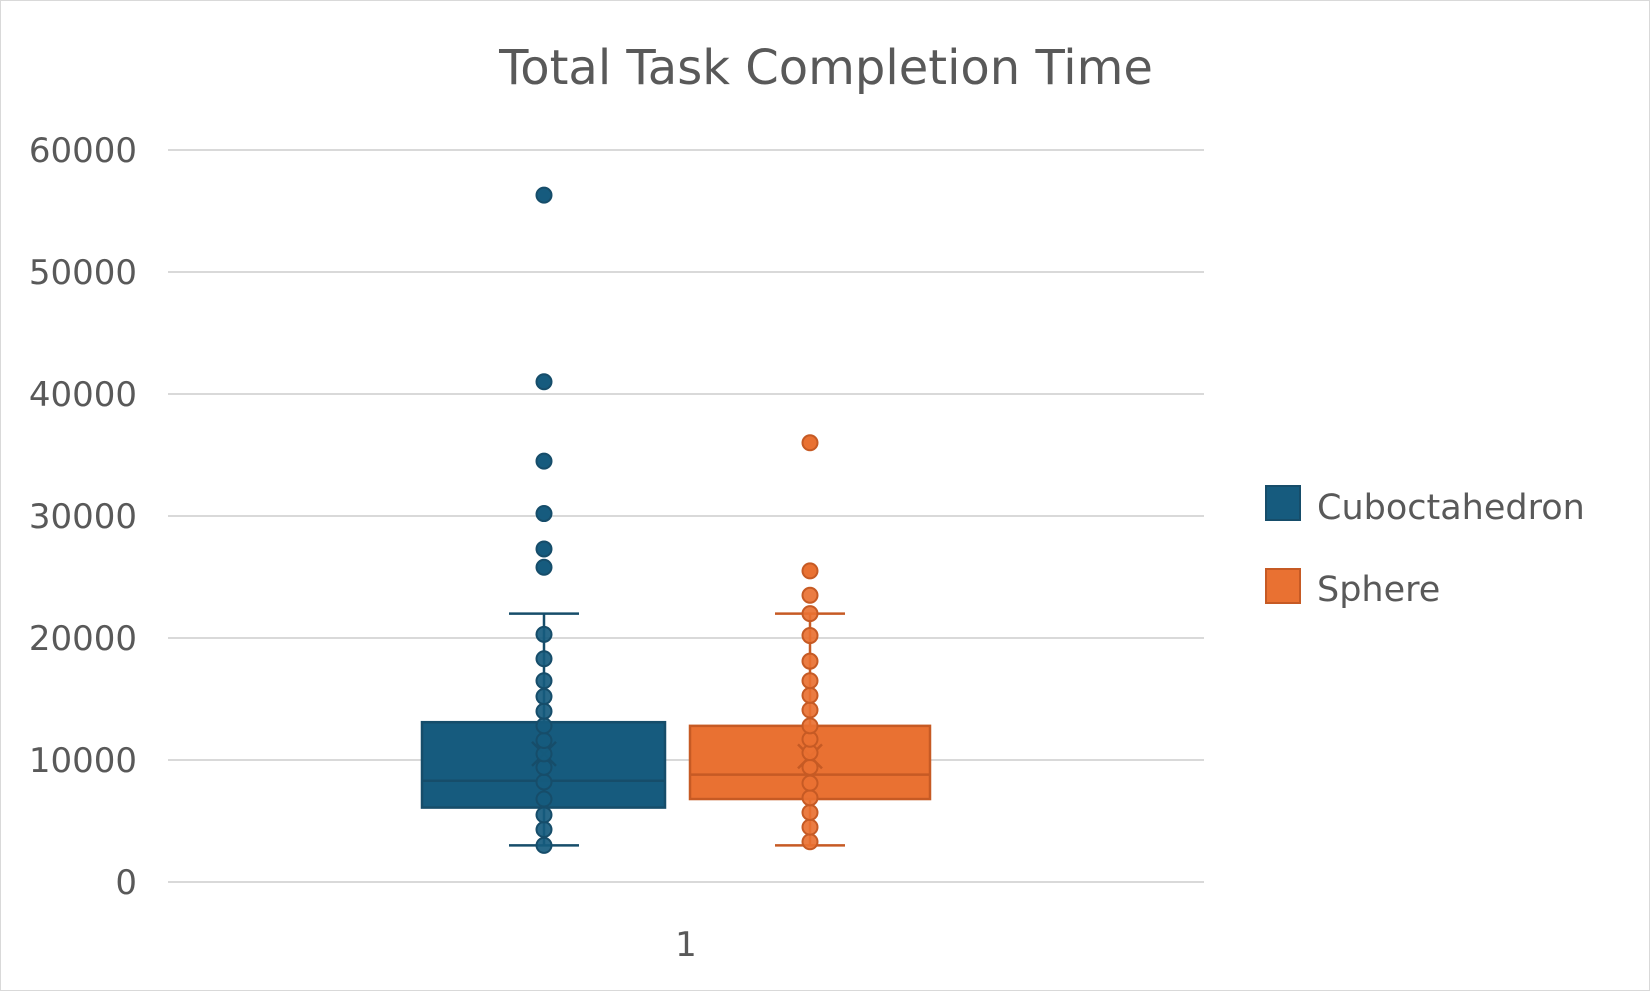 The width and height of the screenshot is (1650, 992). What do you see at coordinates (126, 883) in the screenshot?
I see `y-tick-label-0: 0` at bounding box center [126, 883].